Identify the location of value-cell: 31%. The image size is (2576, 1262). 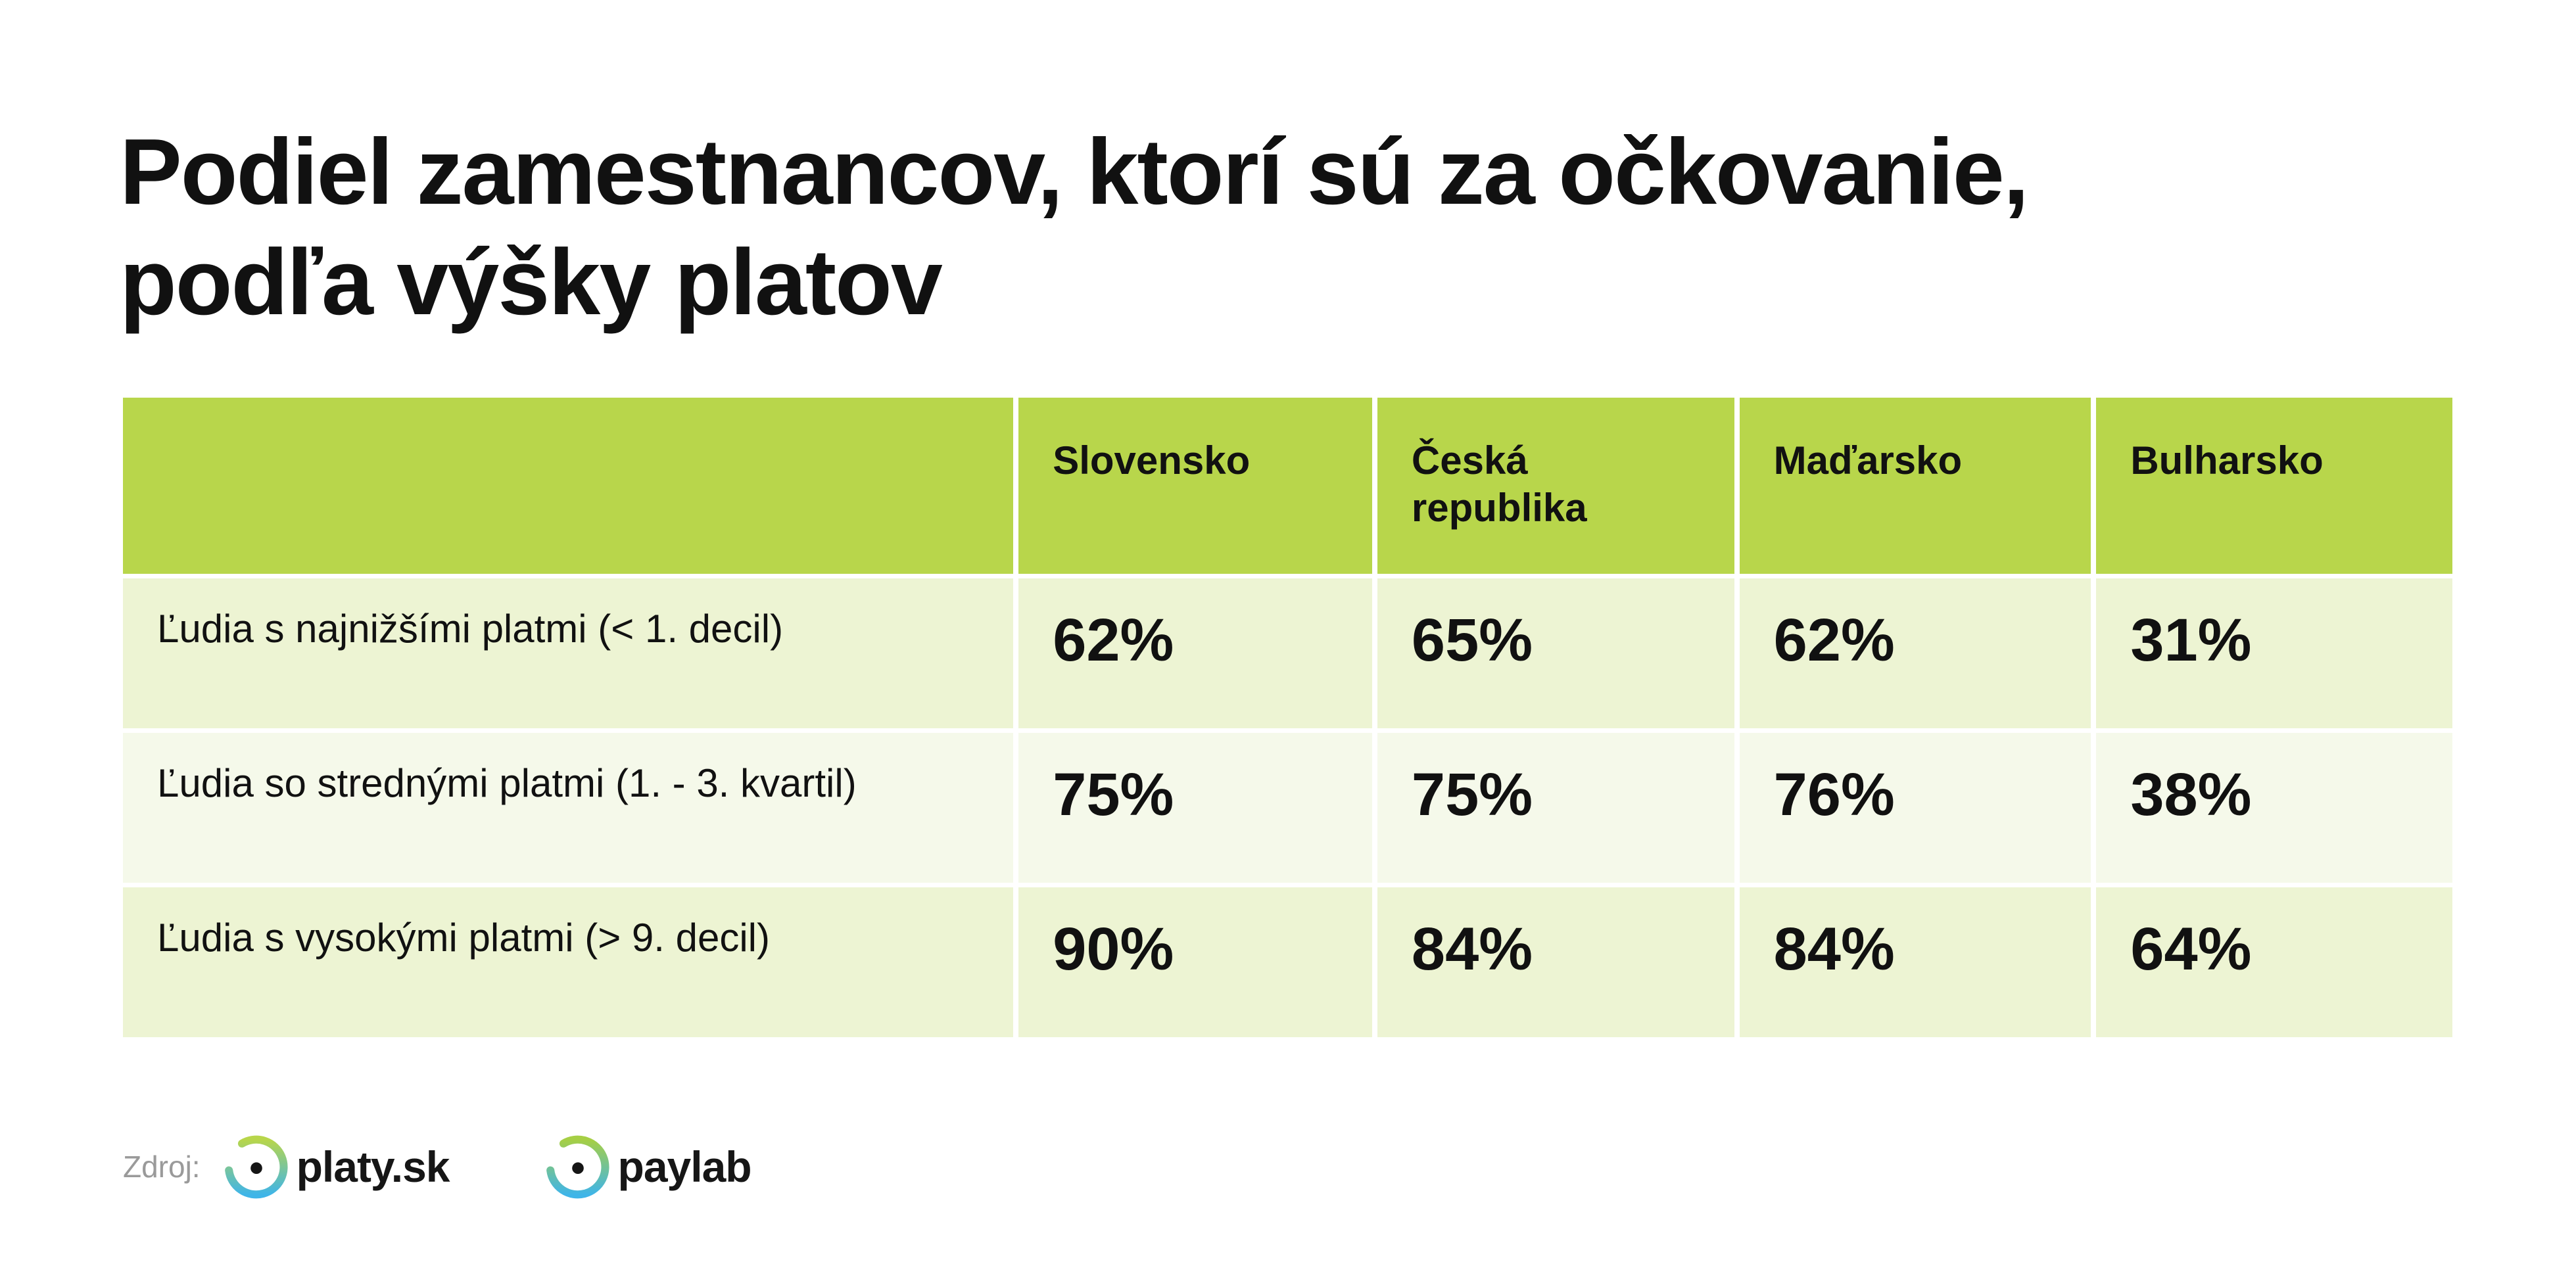
(2275, 653).